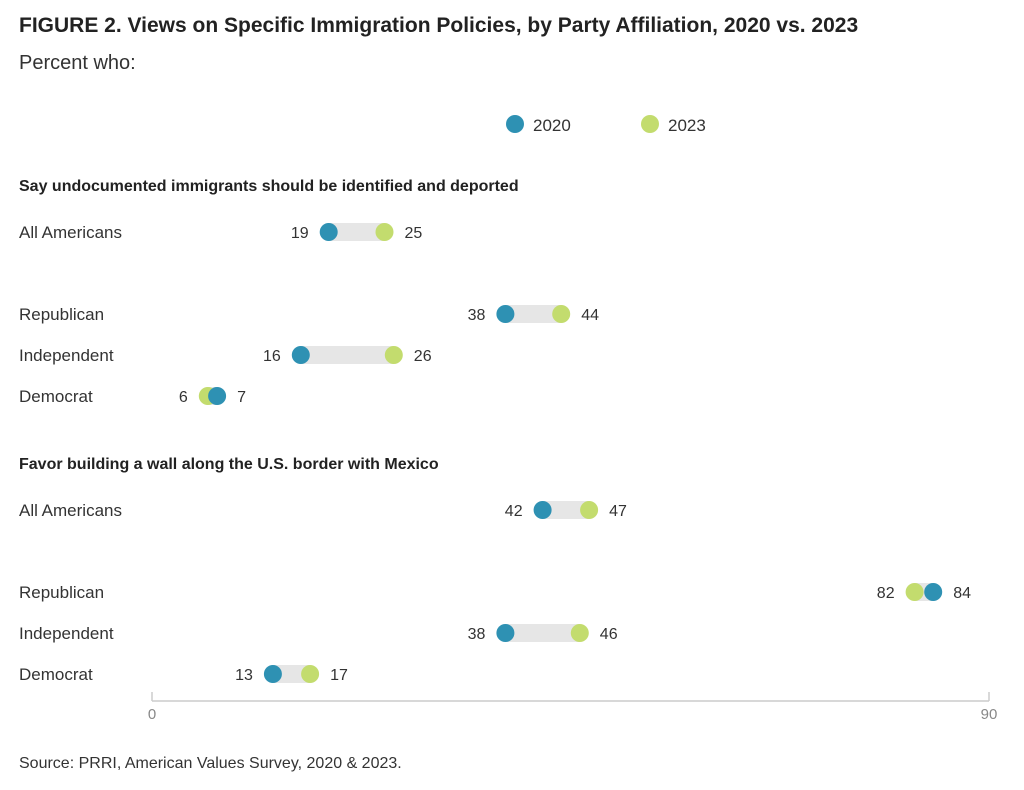 This screenshot has height=790, width=1024. I want to click on value-label-high: 47, so click(618, 511).